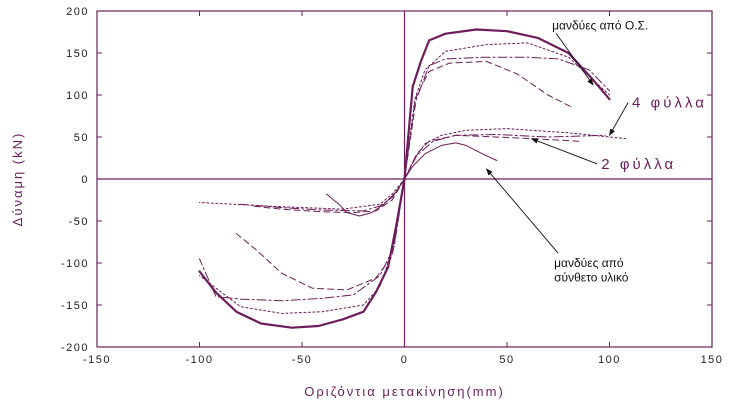 Image resolution: width=733 pixels, height=404 pixels. Describe the element at coordinates (75, 348) in the screenshot. I see `y-tick-label: -200` at that location.